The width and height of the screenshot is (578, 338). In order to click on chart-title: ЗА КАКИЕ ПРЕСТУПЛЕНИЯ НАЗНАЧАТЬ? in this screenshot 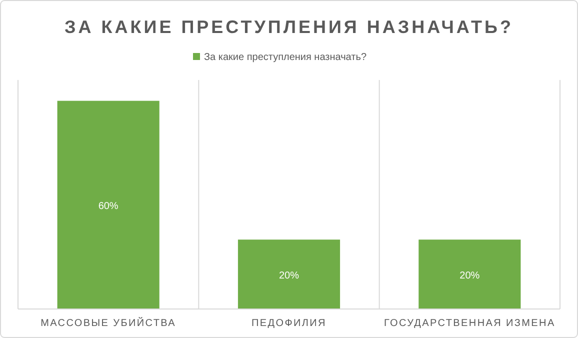, I will do `click(289, 27)`.